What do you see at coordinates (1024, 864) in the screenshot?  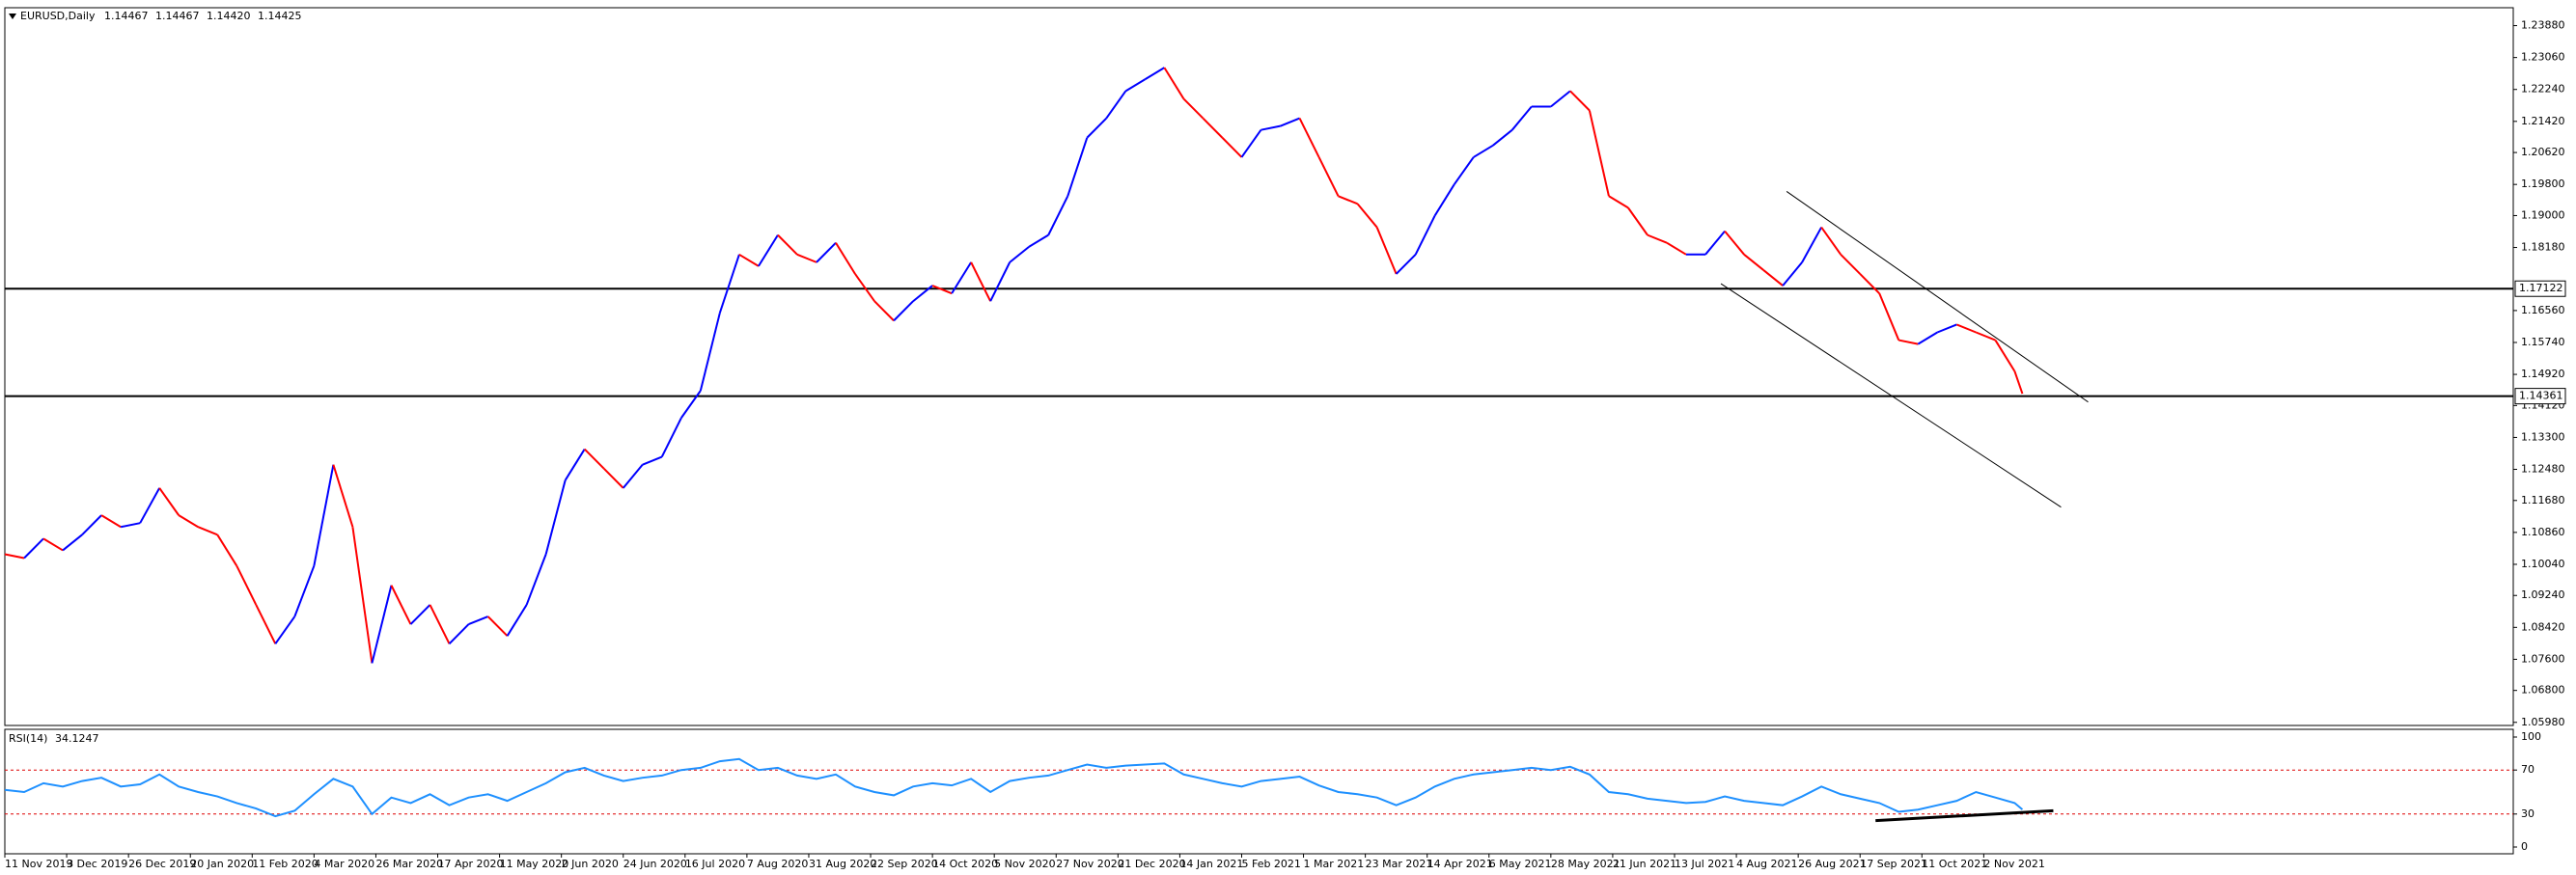 I see `x-tick-label: 5 Nov 2020` at bounding box center [1024, 864].